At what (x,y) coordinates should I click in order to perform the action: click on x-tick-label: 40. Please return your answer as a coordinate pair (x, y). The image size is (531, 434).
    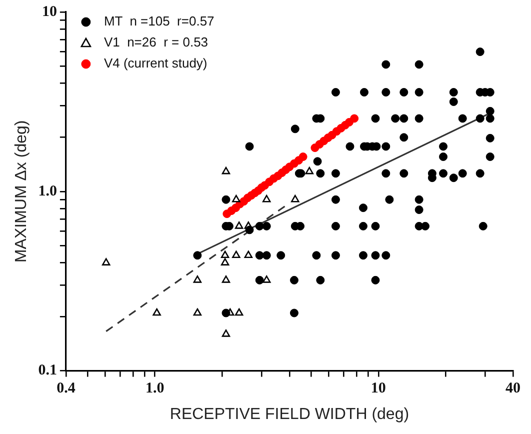
    Looking at the image, I should click on (513, 388).